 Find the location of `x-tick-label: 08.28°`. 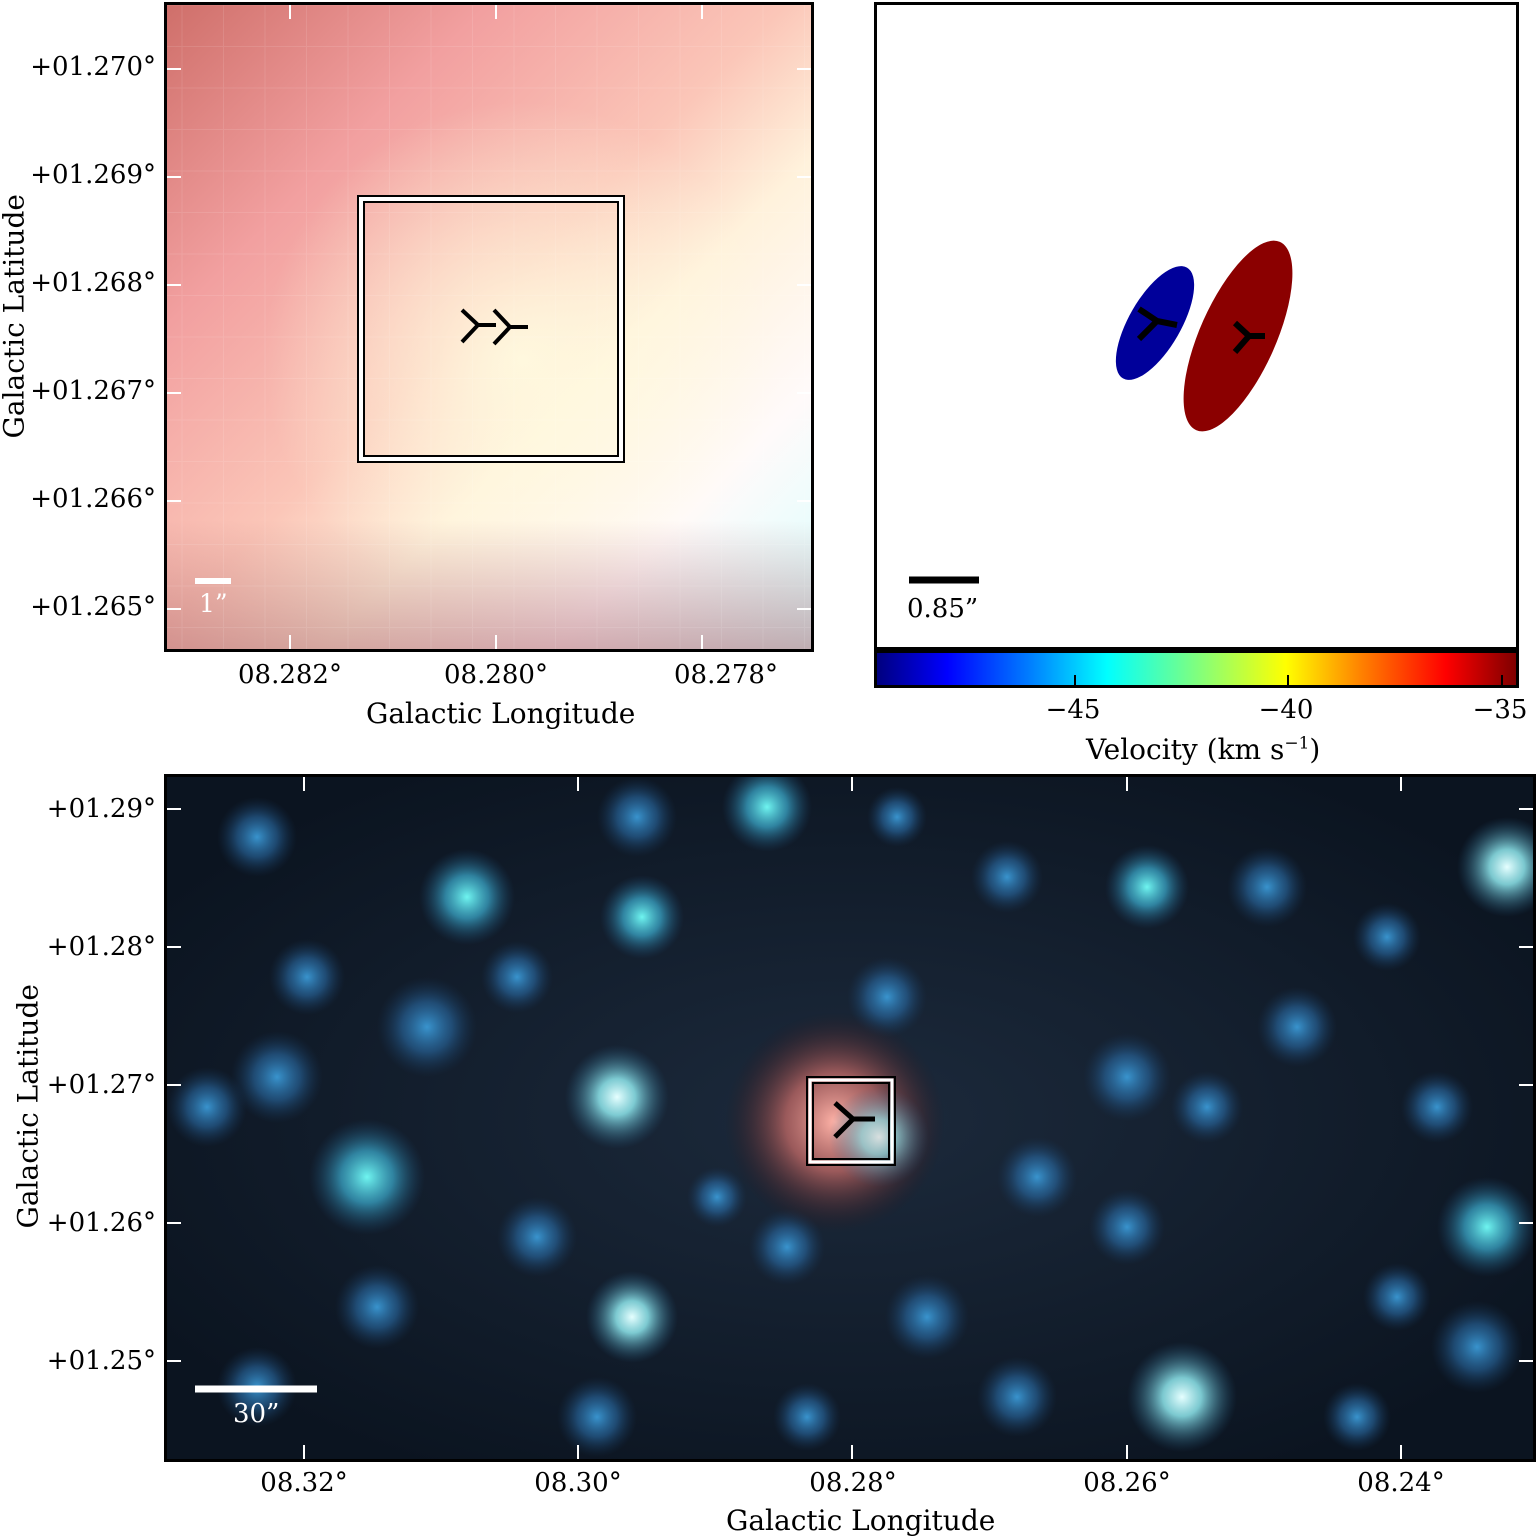

x-tick-label: 08.28° is located at coordinates (853, 1483).